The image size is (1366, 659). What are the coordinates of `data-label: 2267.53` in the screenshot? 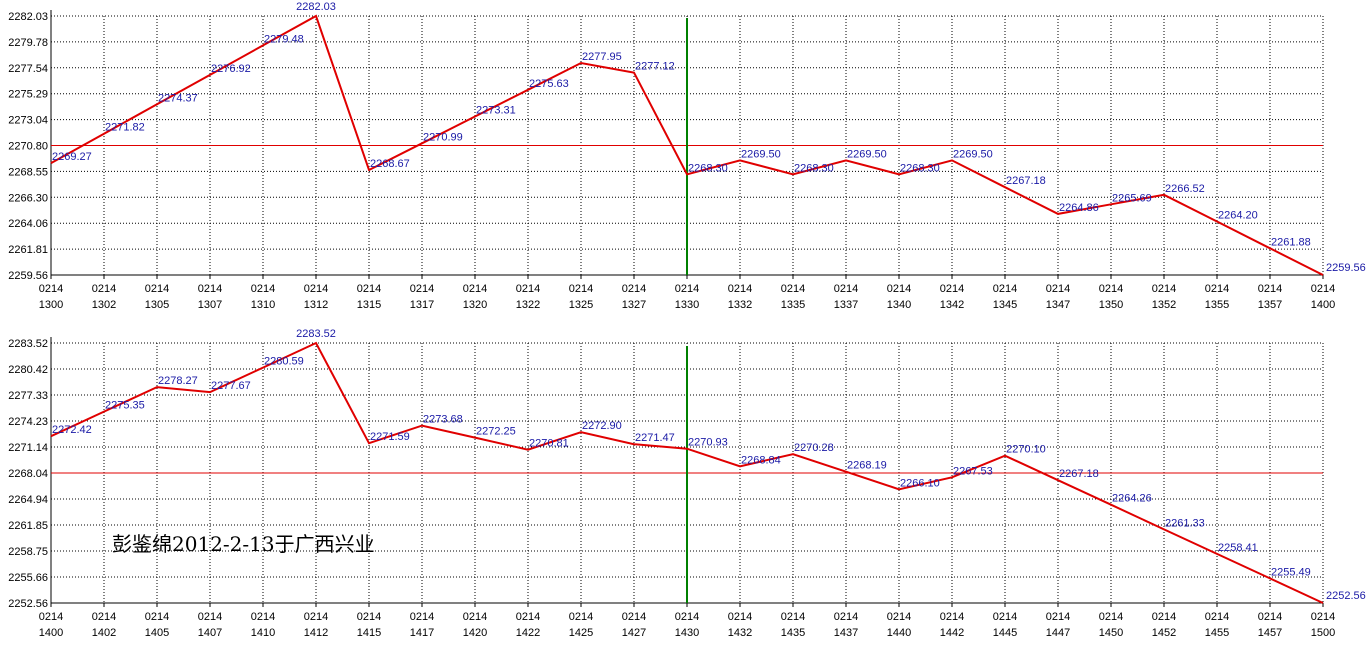 It's located at (973, 471).